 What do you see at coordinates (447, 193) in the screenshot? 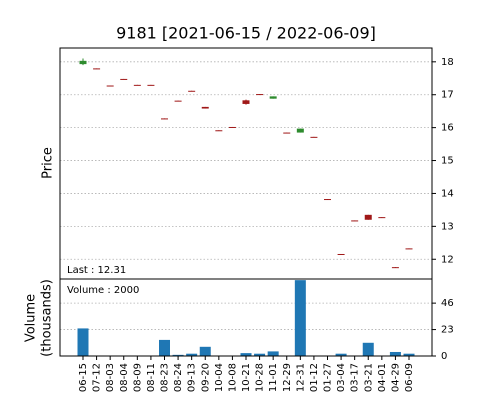
I see `y-tick-label: 14` at bounding box center [447, 193].